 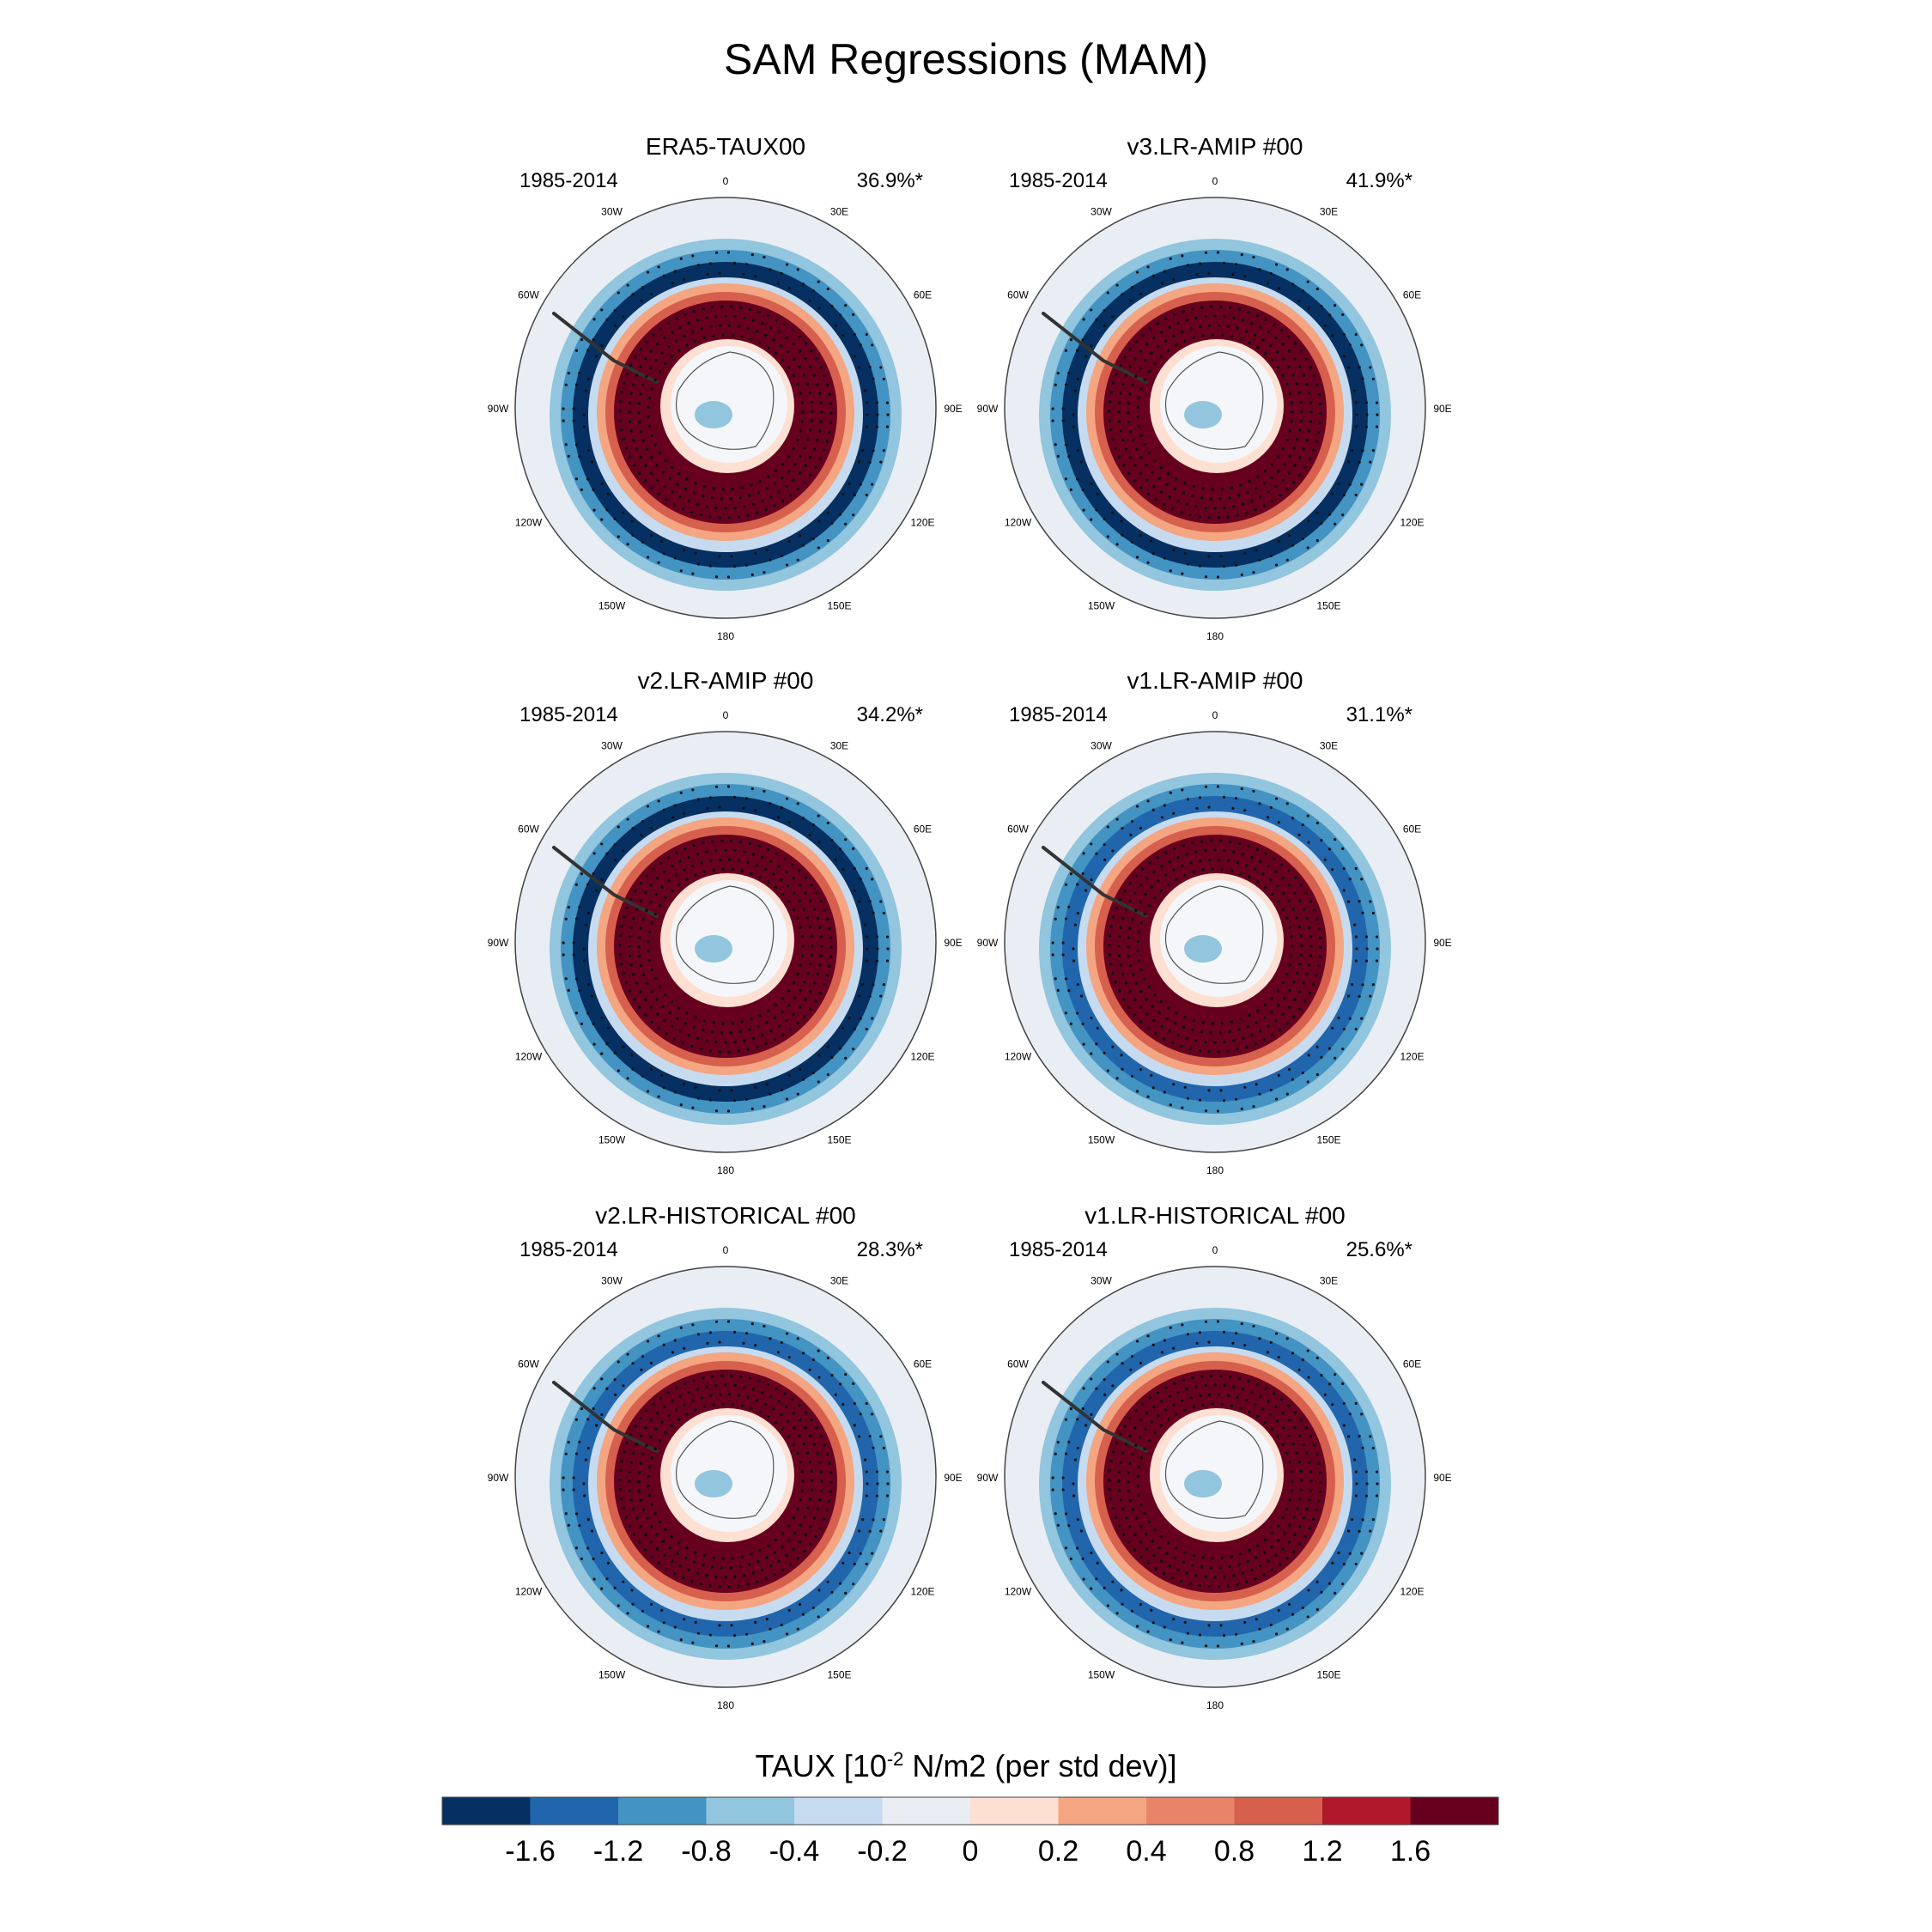 I want to click on panel-period: 1985-2014, so click(x=568, y=715).